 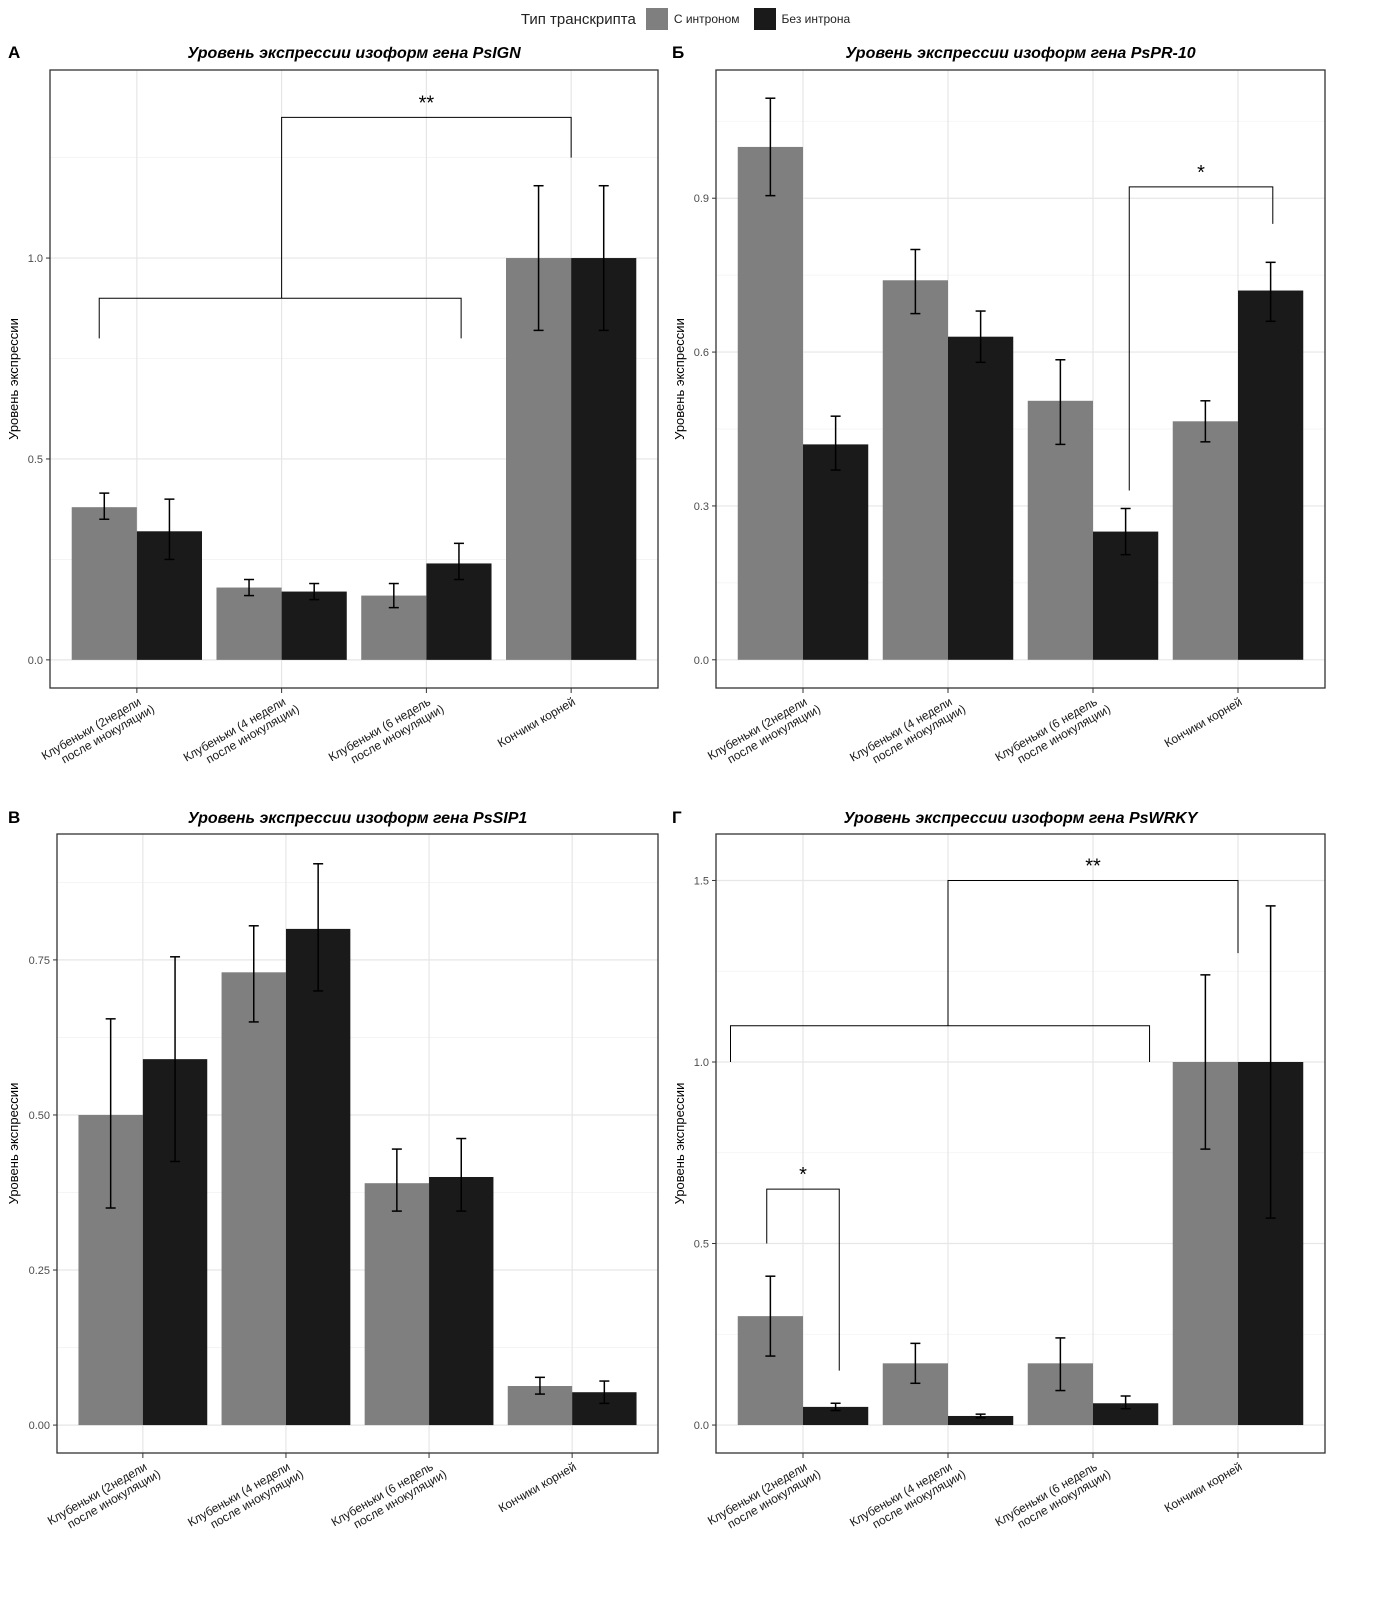 What do you see at coordinates (764, 19) in the screenshot?
I see `legend-swatch-without-intron` at bounding box center [764, 19].